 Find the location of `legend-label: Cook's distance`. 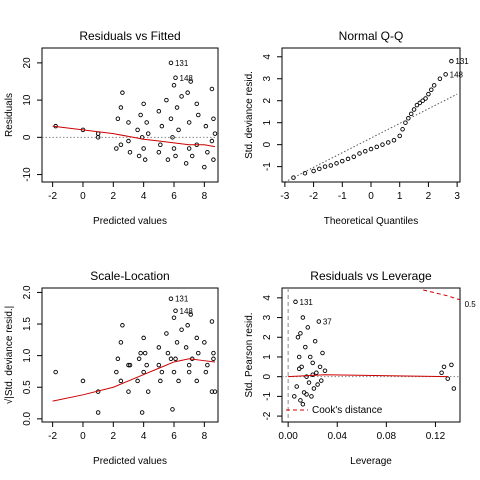

legend-label: Cook's distance is located at coordinates (347, 410).